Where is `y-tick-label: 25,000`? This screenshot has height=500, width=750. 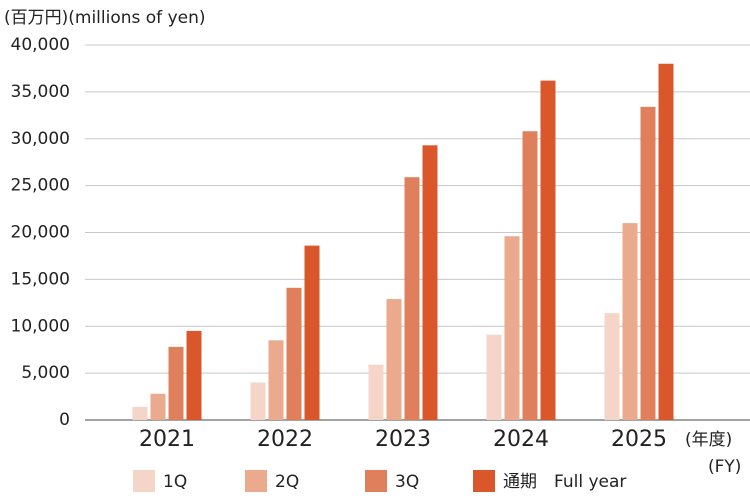 y-tick-label: 25,000 is located at coordinates (40, 186).